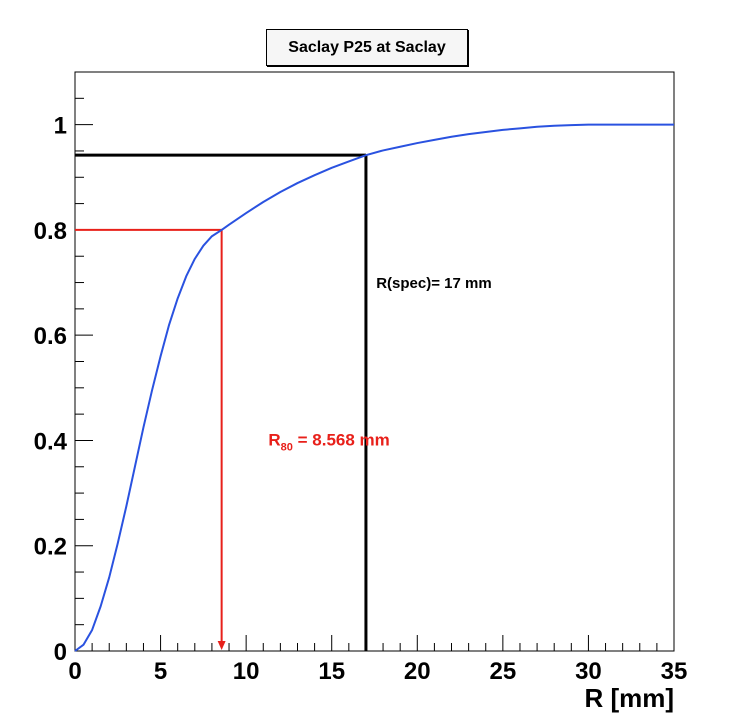 The height and width of the screenshot is (724, 750). Describe the element at coordinates (221, 645) in the screenshot. I see `r80-arrowhead` at that location.